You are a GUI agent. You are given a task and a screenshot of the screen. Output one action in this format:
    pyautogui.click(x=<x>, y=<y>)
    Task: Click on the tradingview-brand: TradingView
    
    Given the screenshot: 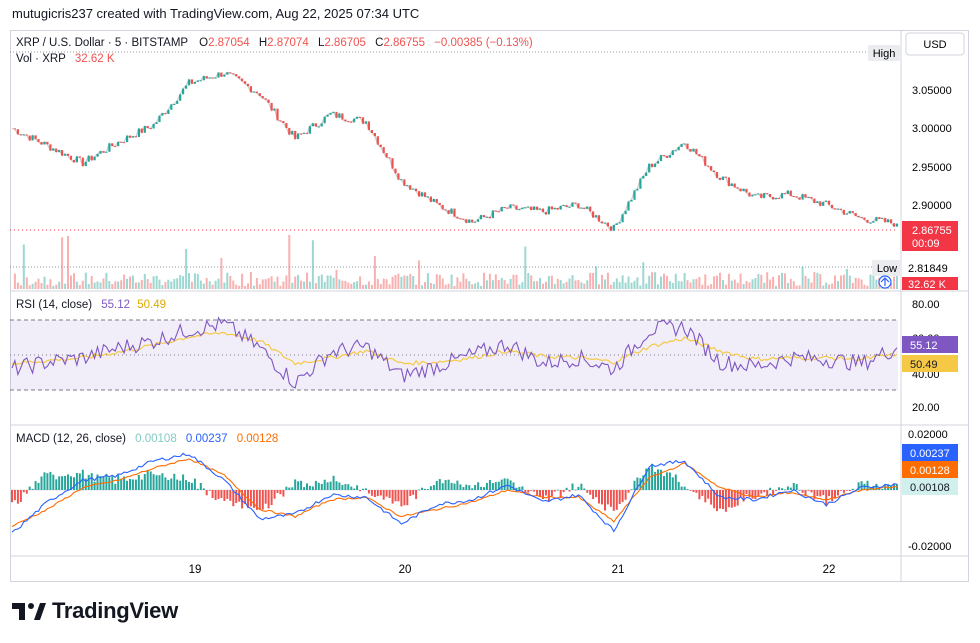 What is the action you would take?
    pyautogui.click(x=95, y=611)
    